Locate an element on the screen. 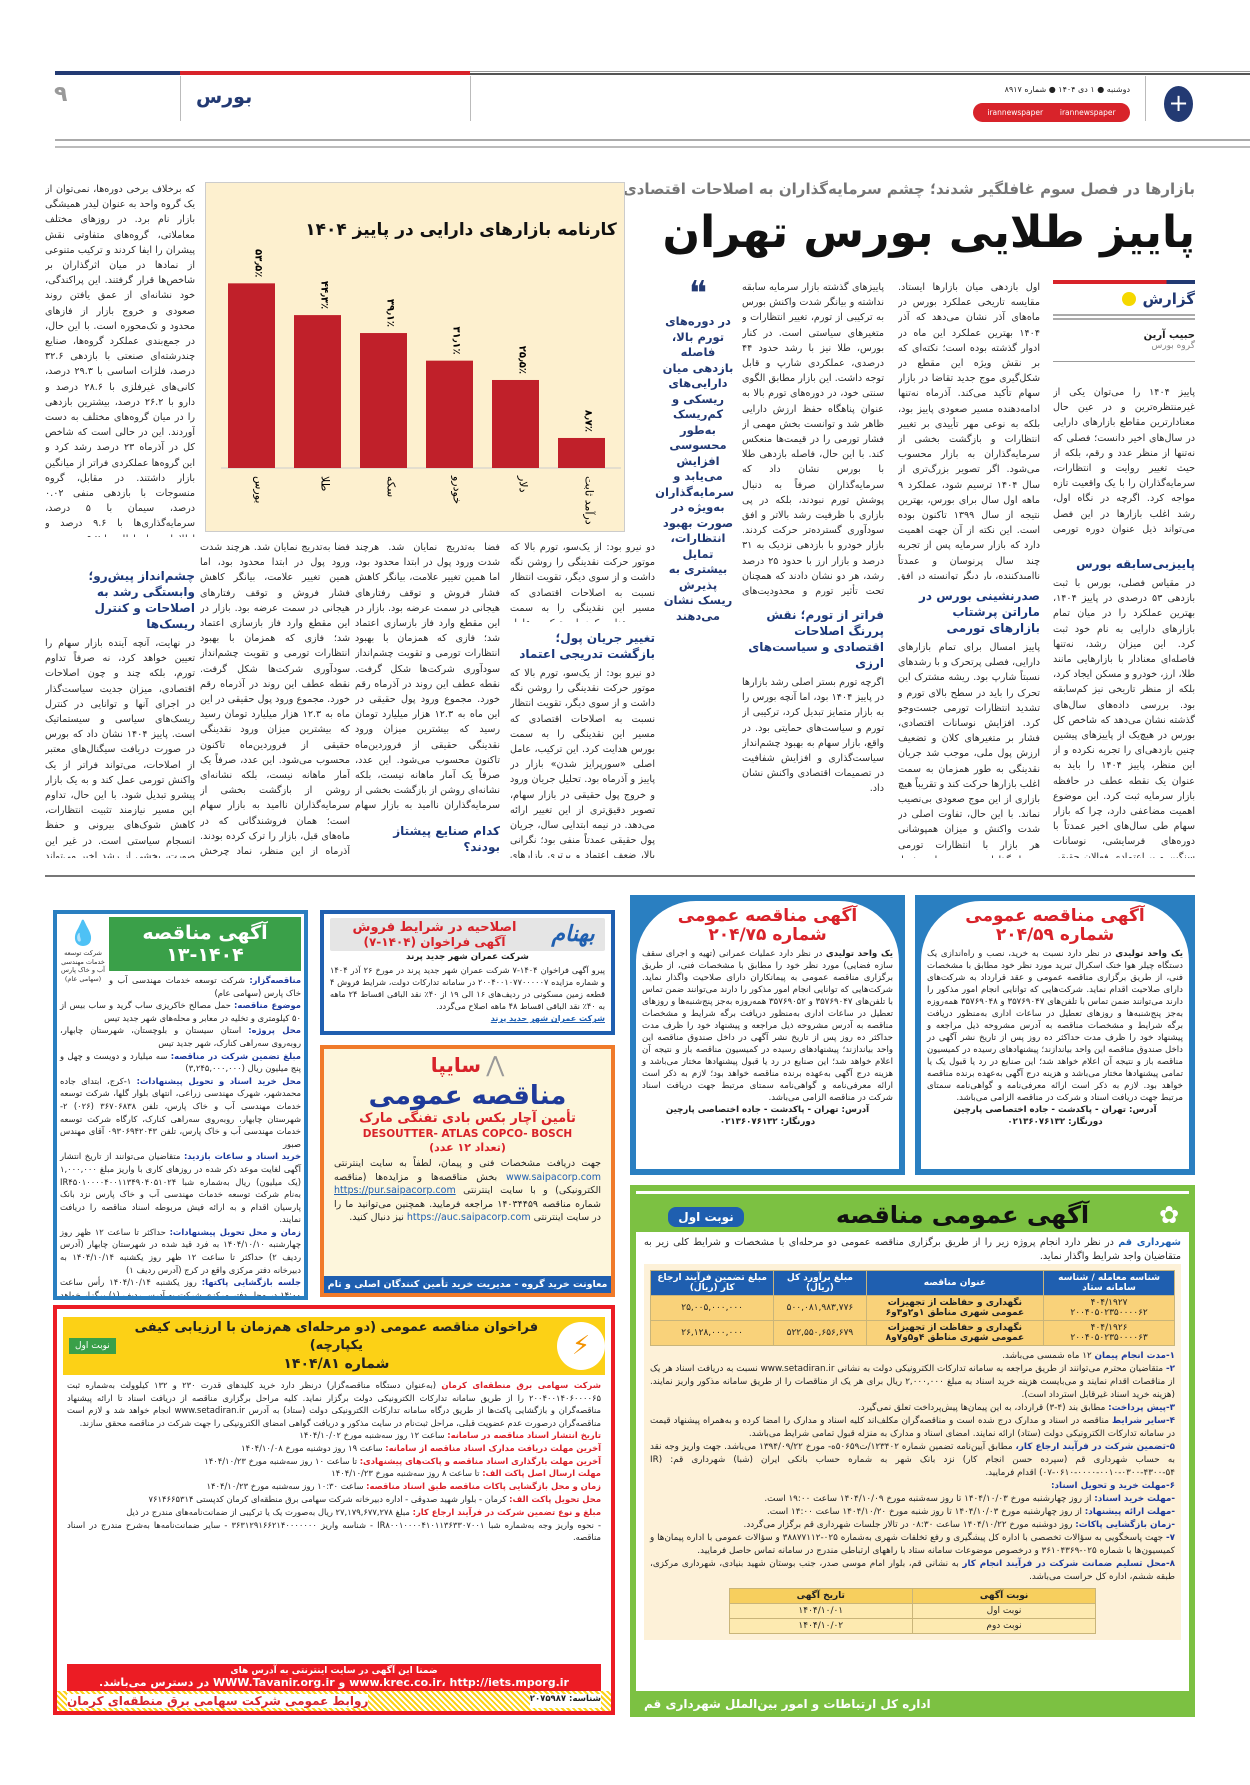 The image size is (1250, 1785). item-text: ساعت ۱۰:۳۰ روز سه‌شنبه مورخ ۱۴۰۴/۱۰/۲۳ is located at coordinates (285, 1486).